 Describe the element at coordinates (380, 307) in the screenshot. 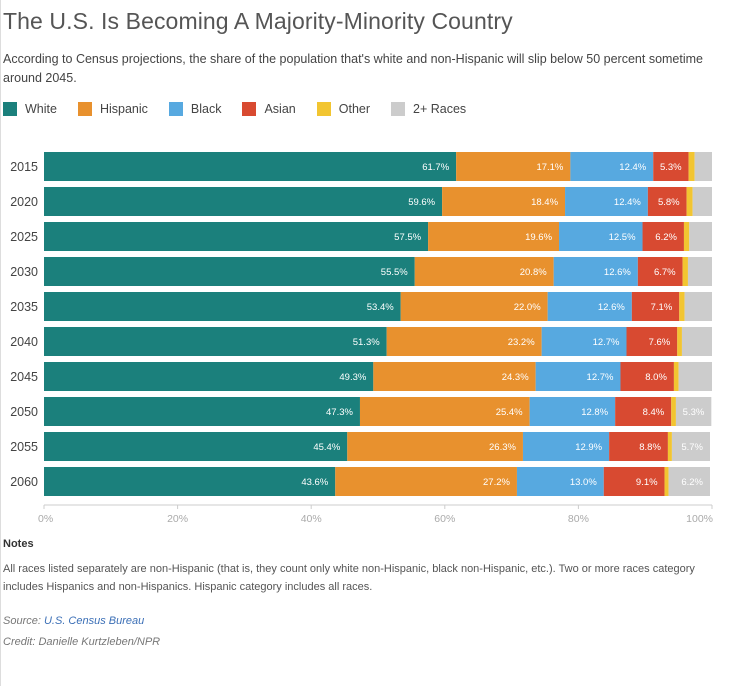

I see `data-label: 53.4%` at that location.